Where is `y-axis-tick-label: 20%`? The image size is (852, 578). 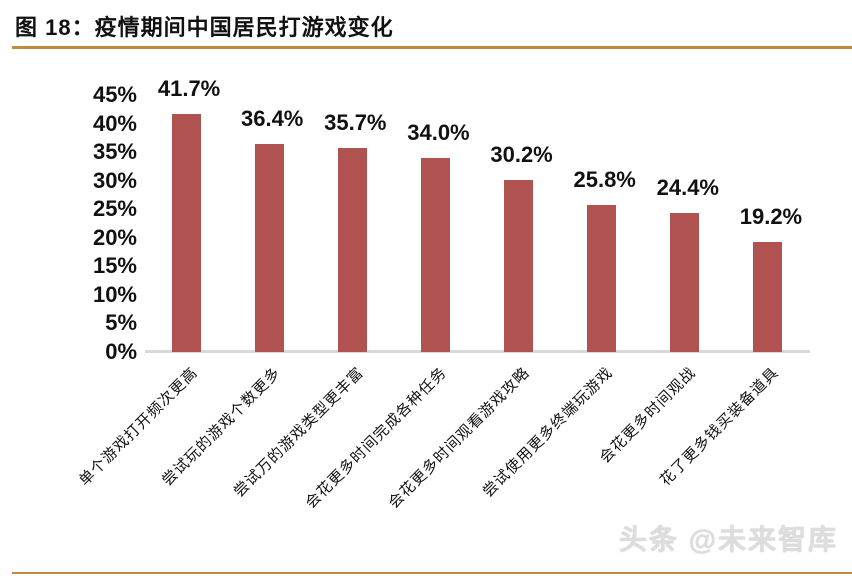
y-axis-tick-label: 20% is located at coordinates (114, 237).